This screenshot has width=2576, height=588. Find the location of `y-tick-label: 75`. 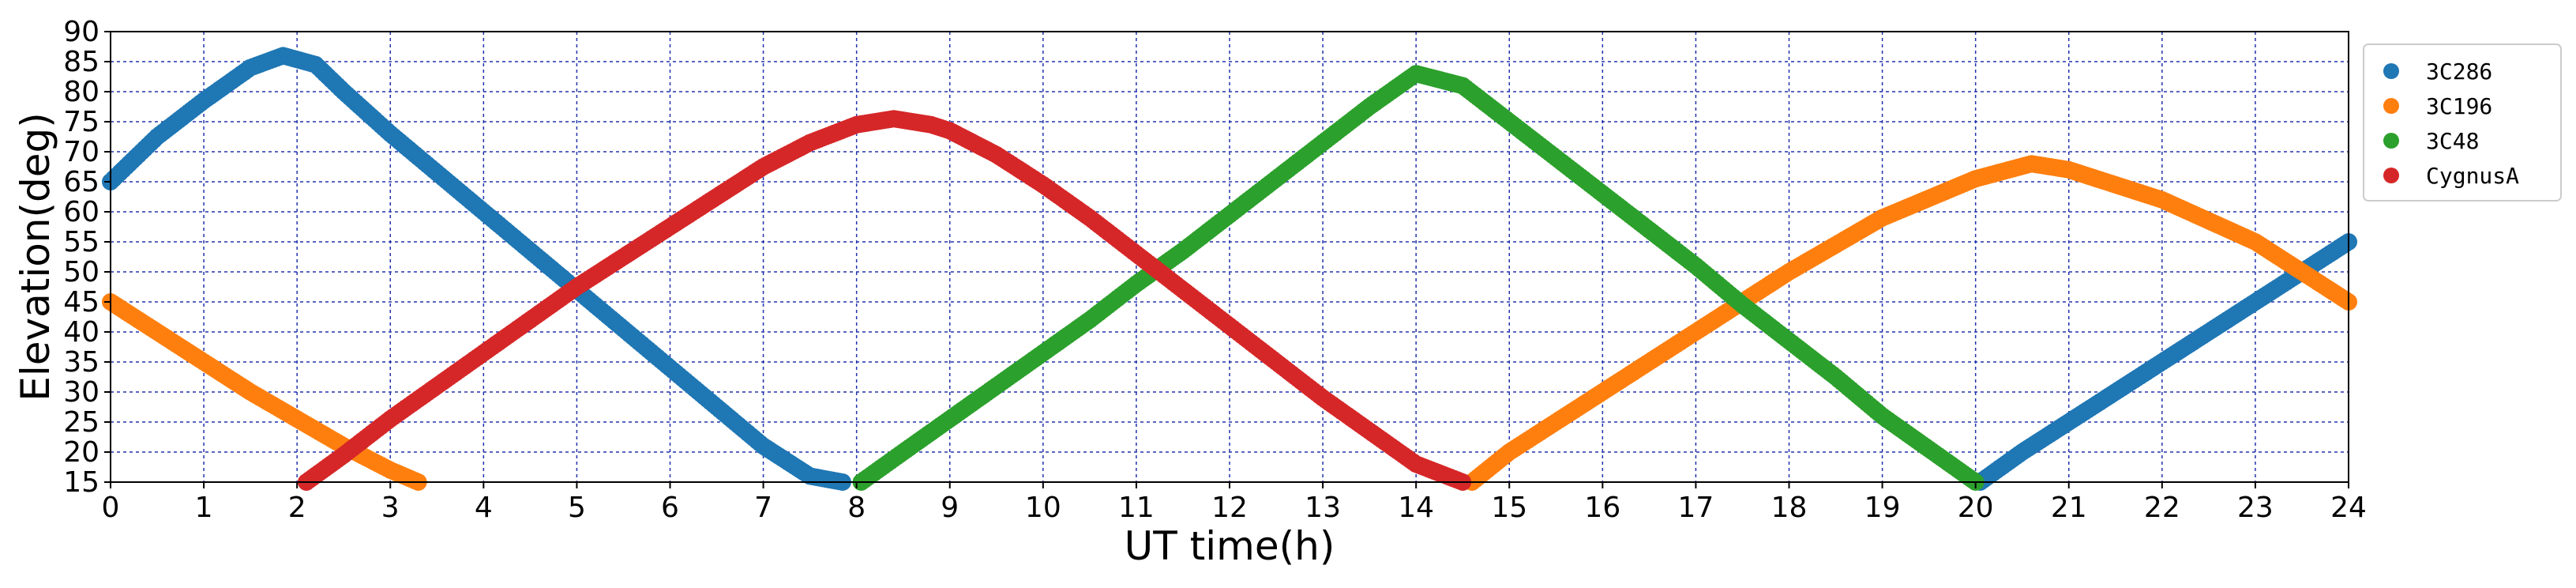

y-tick-label: 75 is located at coordinates (81, 122).